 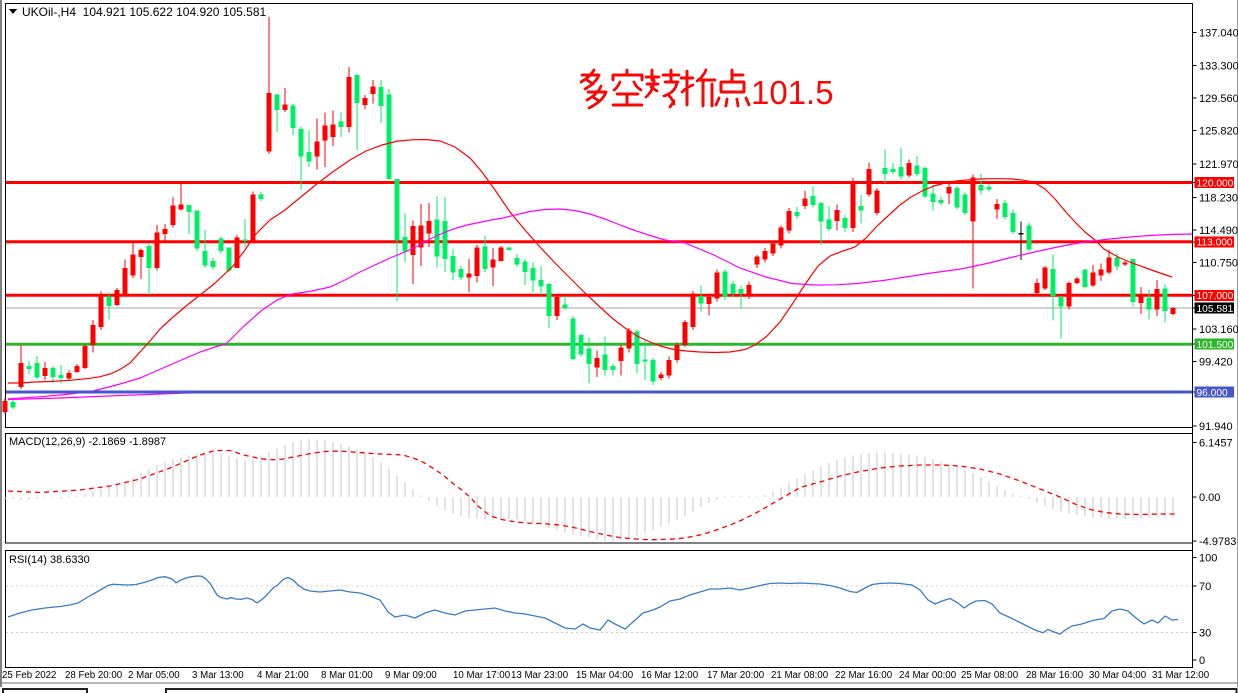 What do you see at coordinates (736, 675) in the screenshot?
I see `svg-text: 17 Mar 20:00` at bounding box center [736, 675].